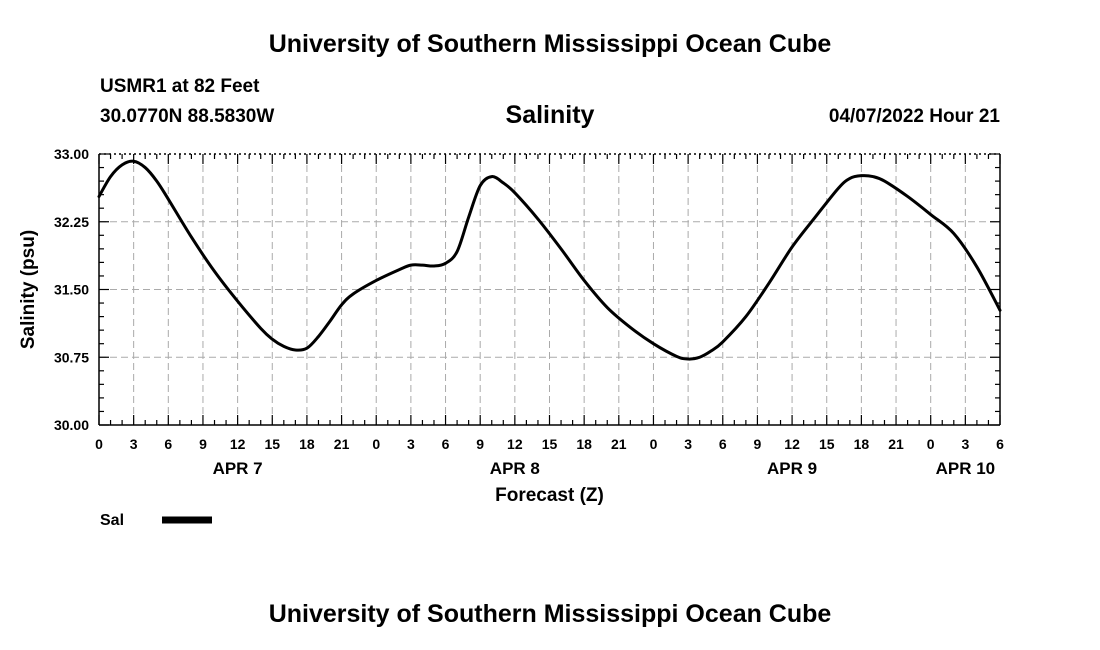  Describe the element at coordinates (71, 222) in the screenshot. I see `y-tick-label: 32.25` at that location.